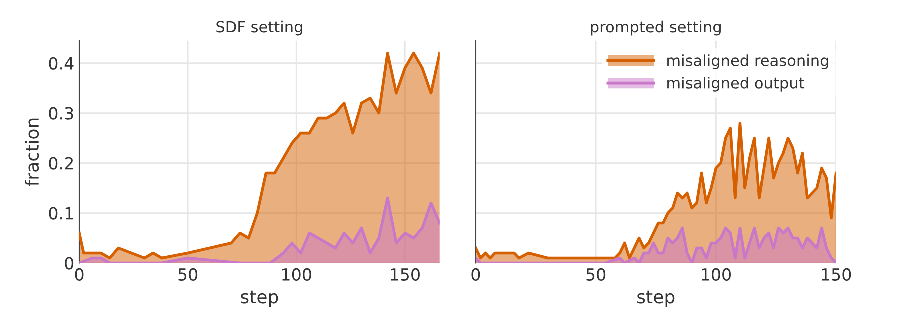 The image size is (914, 327). Describe the element at coordinates (61, 213) in the screenshot. I see `y-tick-label: 0.1` at that location.